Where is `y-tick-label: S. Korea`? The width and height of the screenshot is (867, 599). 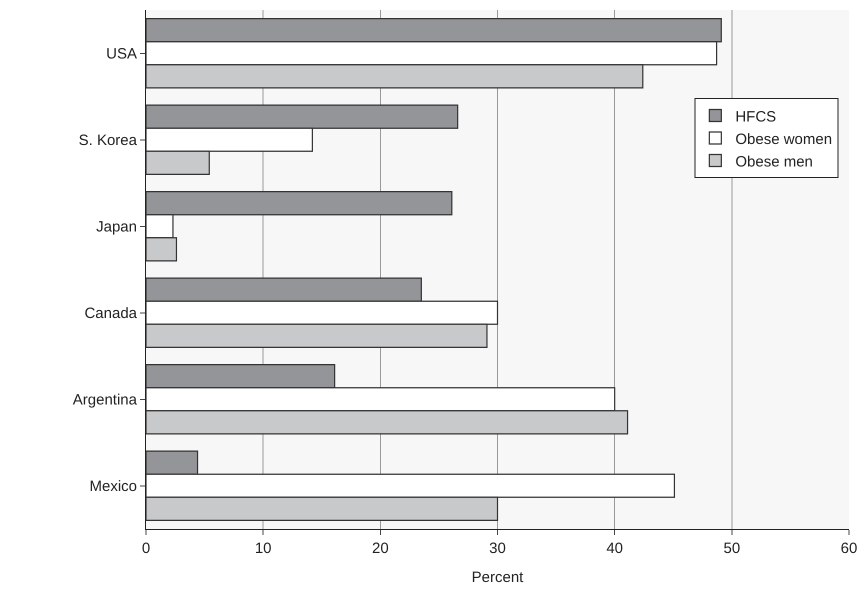 y-tick-label: S. Korea is located at coordinates (108, 140).